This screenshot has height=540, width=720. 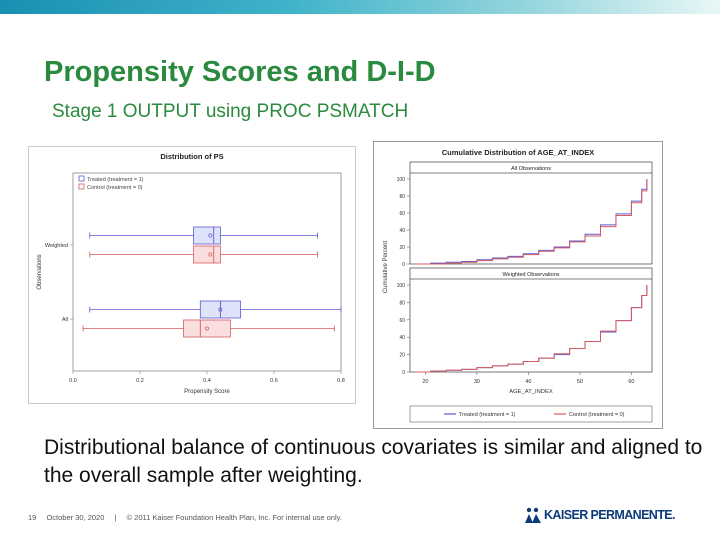 I want to click on ps-y-axis-label: Observations, so click(x=40, y=271).